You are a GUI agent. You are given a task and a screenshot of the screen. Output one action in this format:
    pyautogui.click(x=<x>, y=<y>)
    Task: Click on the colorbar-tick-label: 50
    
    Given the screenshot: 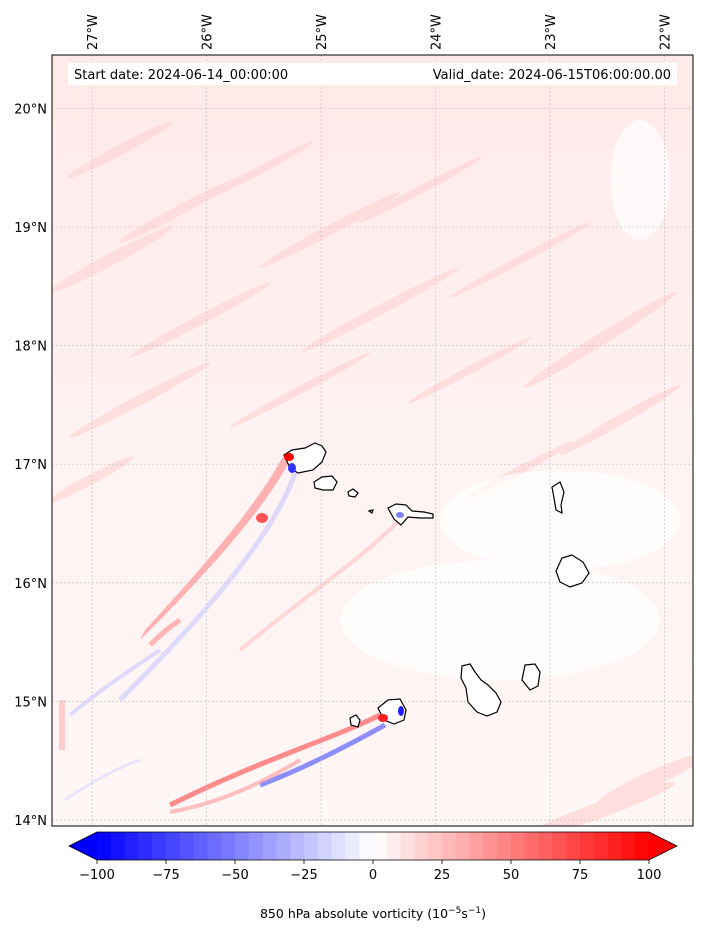 What is the action you would take?
    pyautogui.click(x=511, y=875)
    